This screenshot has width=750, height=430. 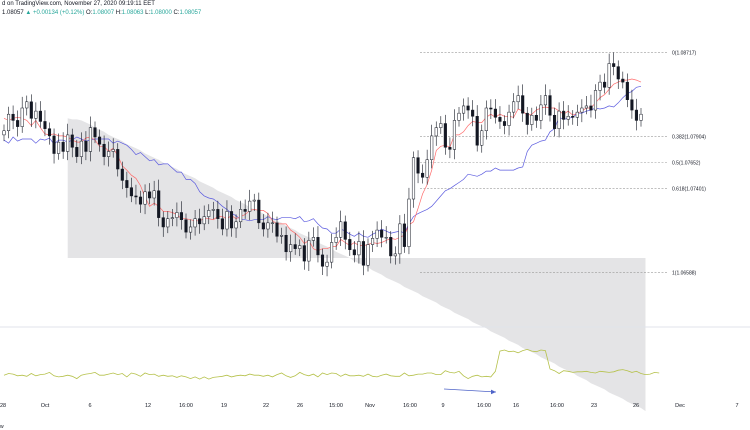 What do you see at coordinates (736, 406) in the screenshot?
I see `time-tick-label: 7` at bounding box center [736, 406].